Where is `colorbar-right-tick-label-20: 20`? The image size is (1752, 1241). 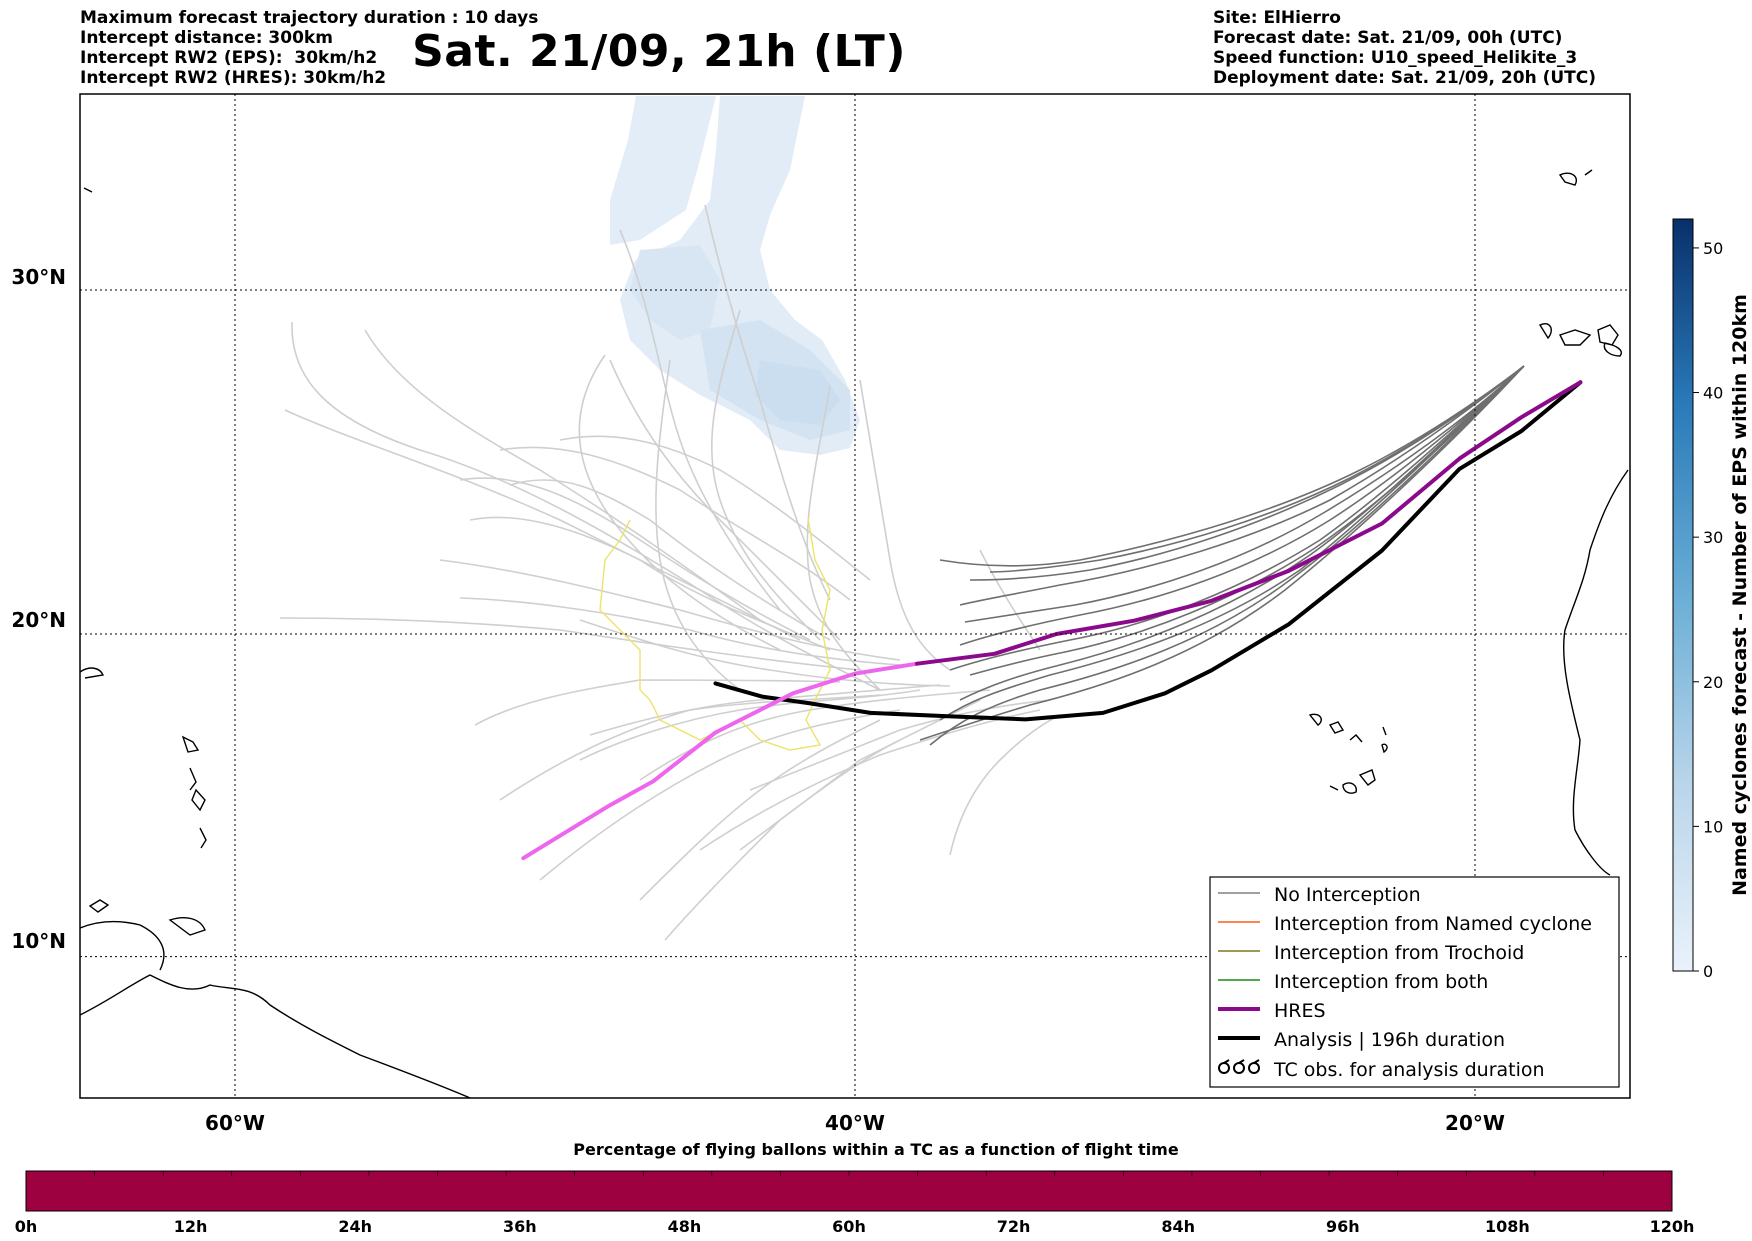 colorbar-right-tick-label-20: 20 is located at coordinates (1713, 682).